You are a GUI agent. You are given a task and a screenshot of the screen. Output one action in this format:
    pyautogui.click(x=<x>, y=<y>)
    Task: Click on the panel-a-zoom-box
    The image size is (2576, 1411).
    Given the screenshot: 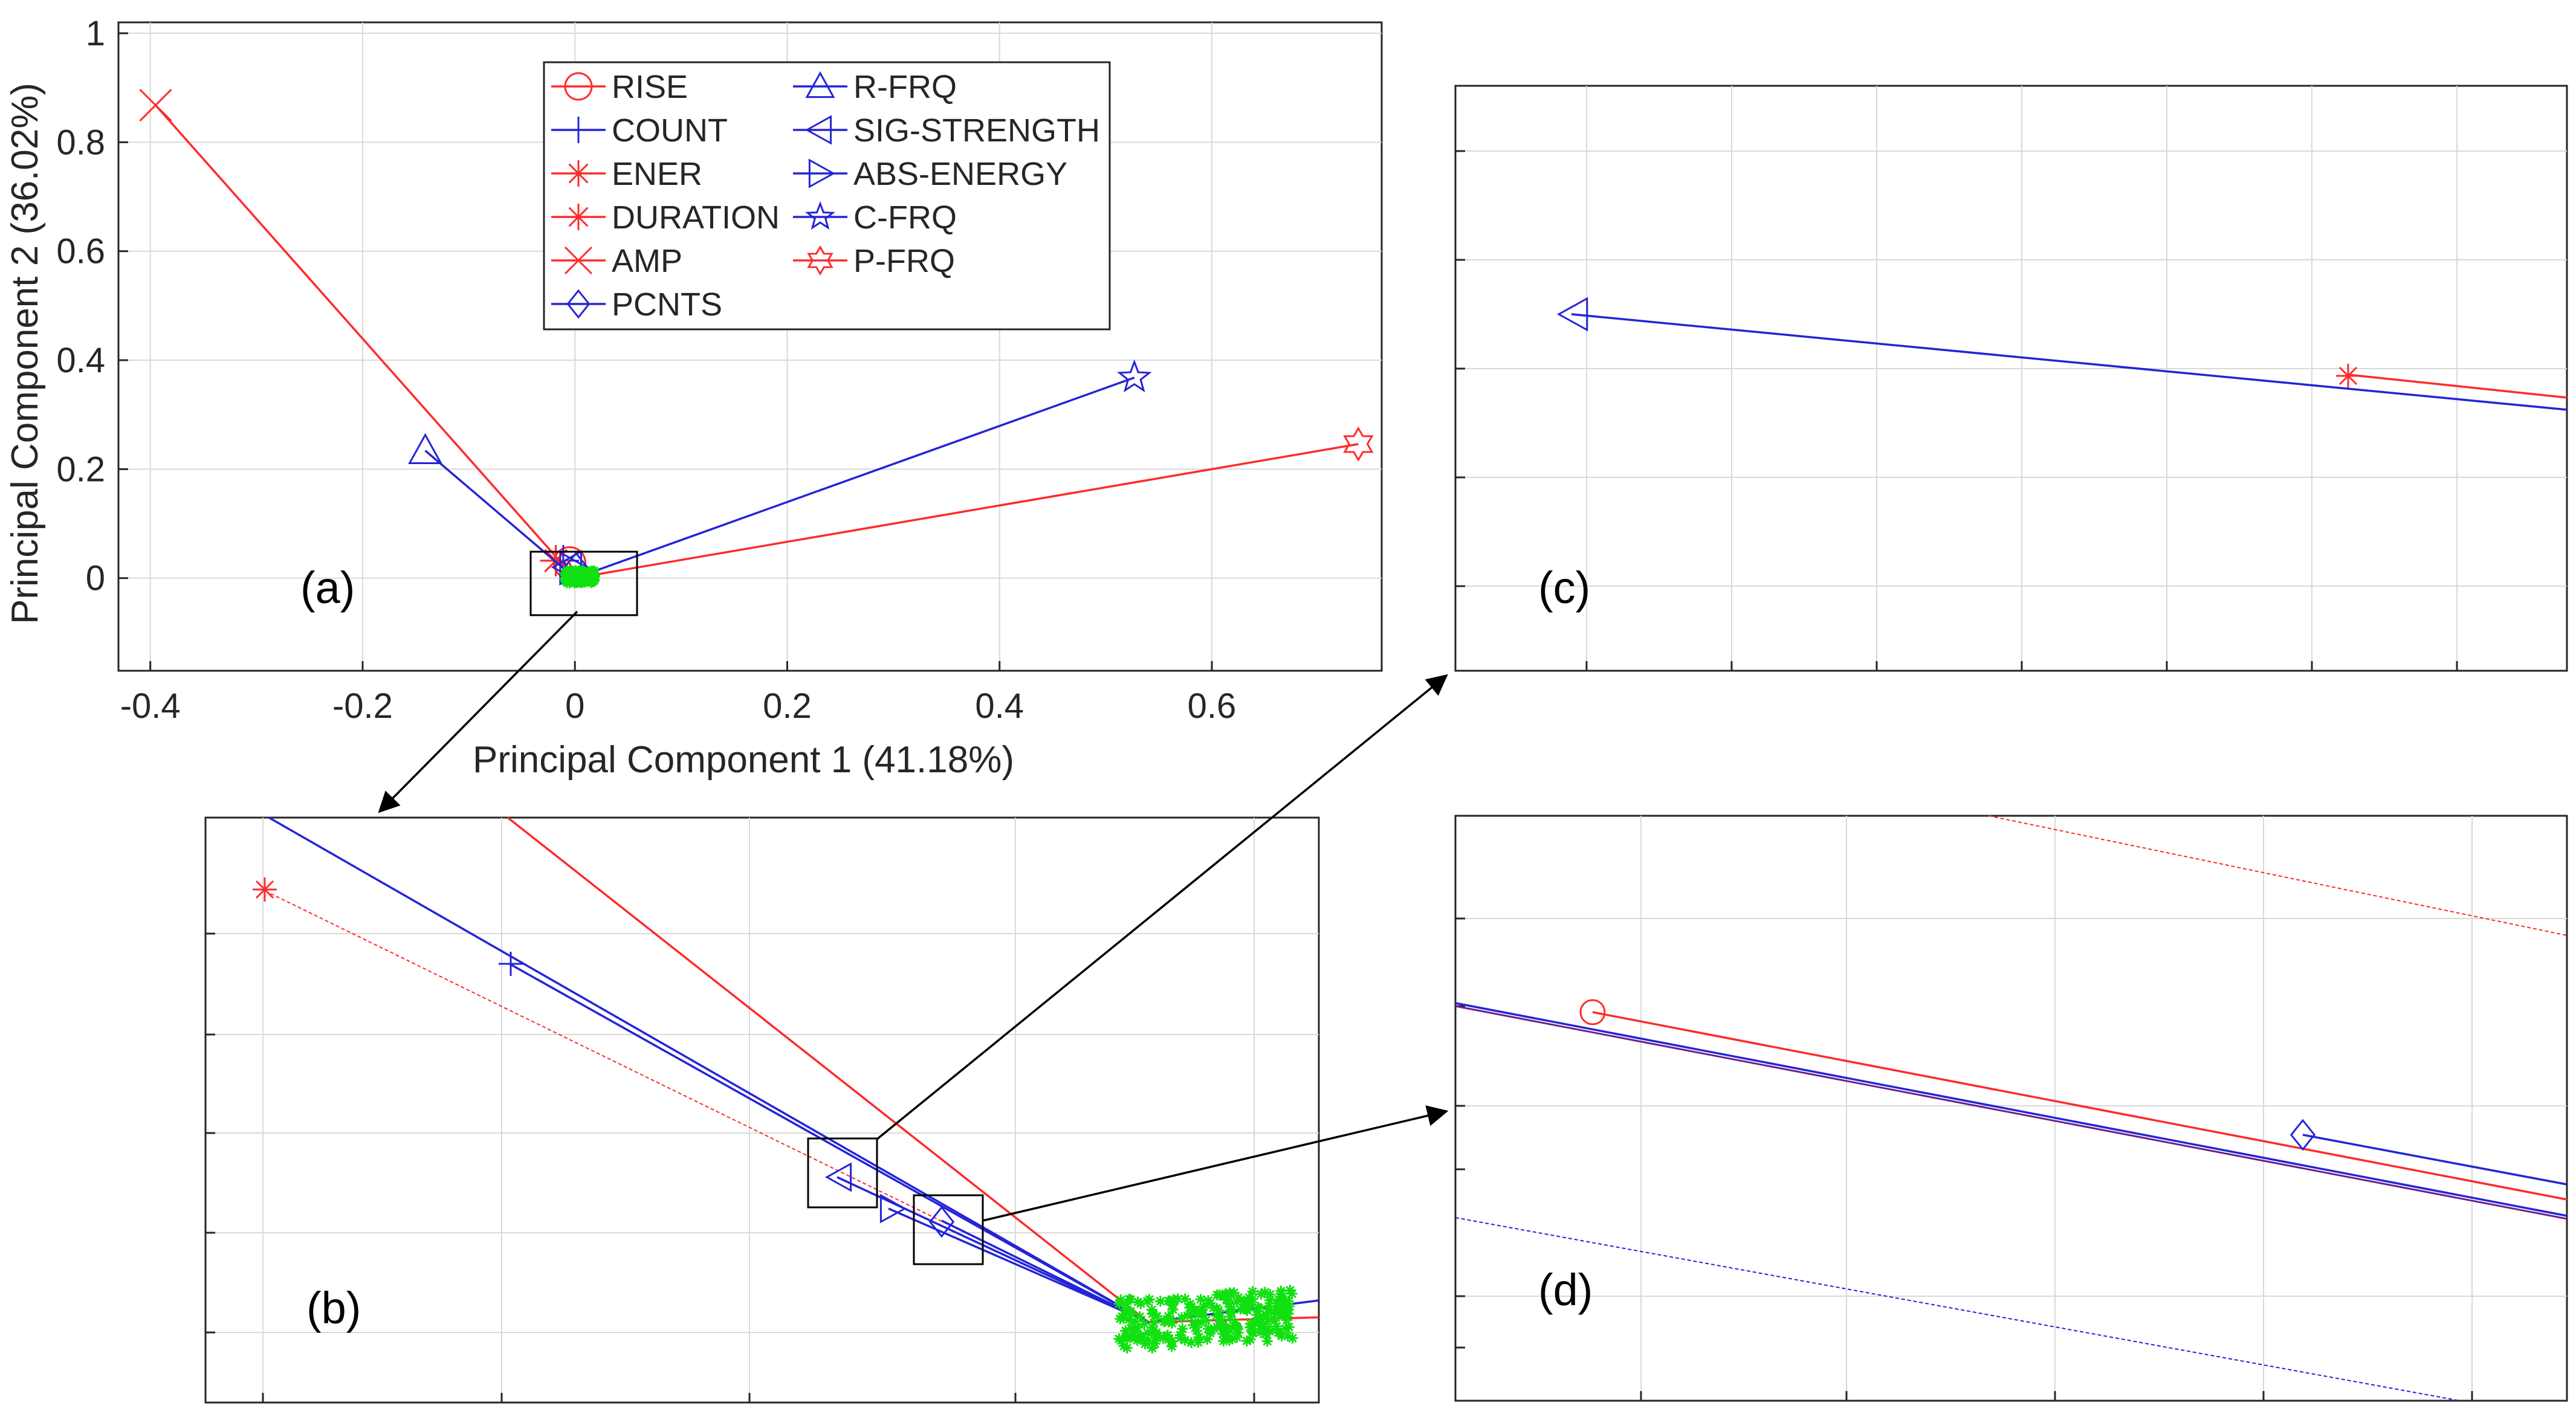 What is the action you would take?
    pyautogui.click(x=583, y=583)
    